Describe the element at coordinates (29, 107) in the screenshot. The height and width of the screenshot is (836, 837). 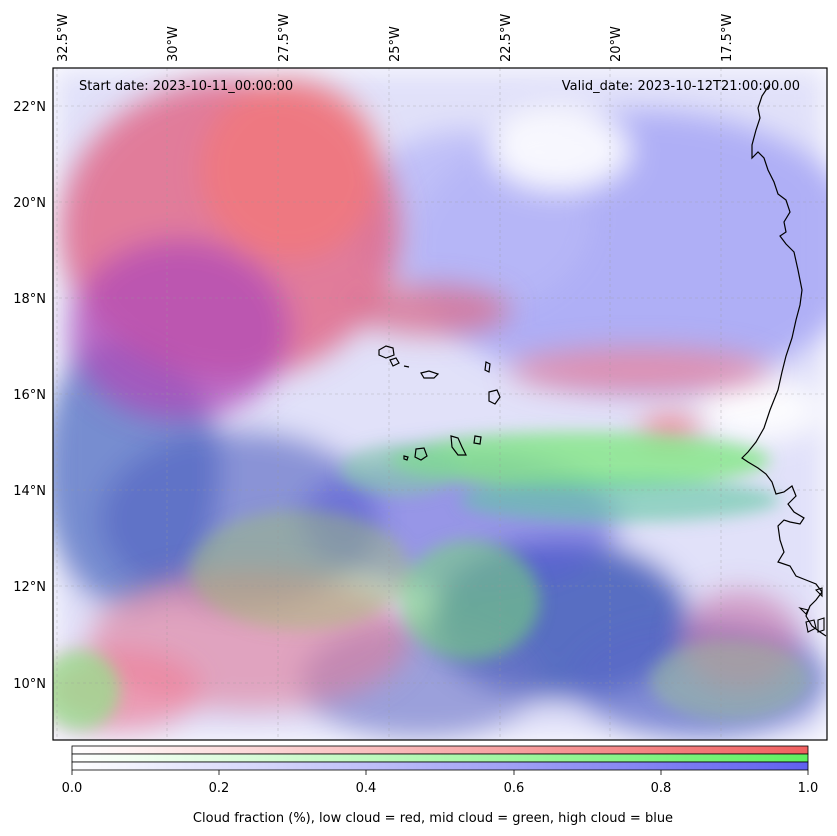
I see `lat-label: 22°N` at that location.